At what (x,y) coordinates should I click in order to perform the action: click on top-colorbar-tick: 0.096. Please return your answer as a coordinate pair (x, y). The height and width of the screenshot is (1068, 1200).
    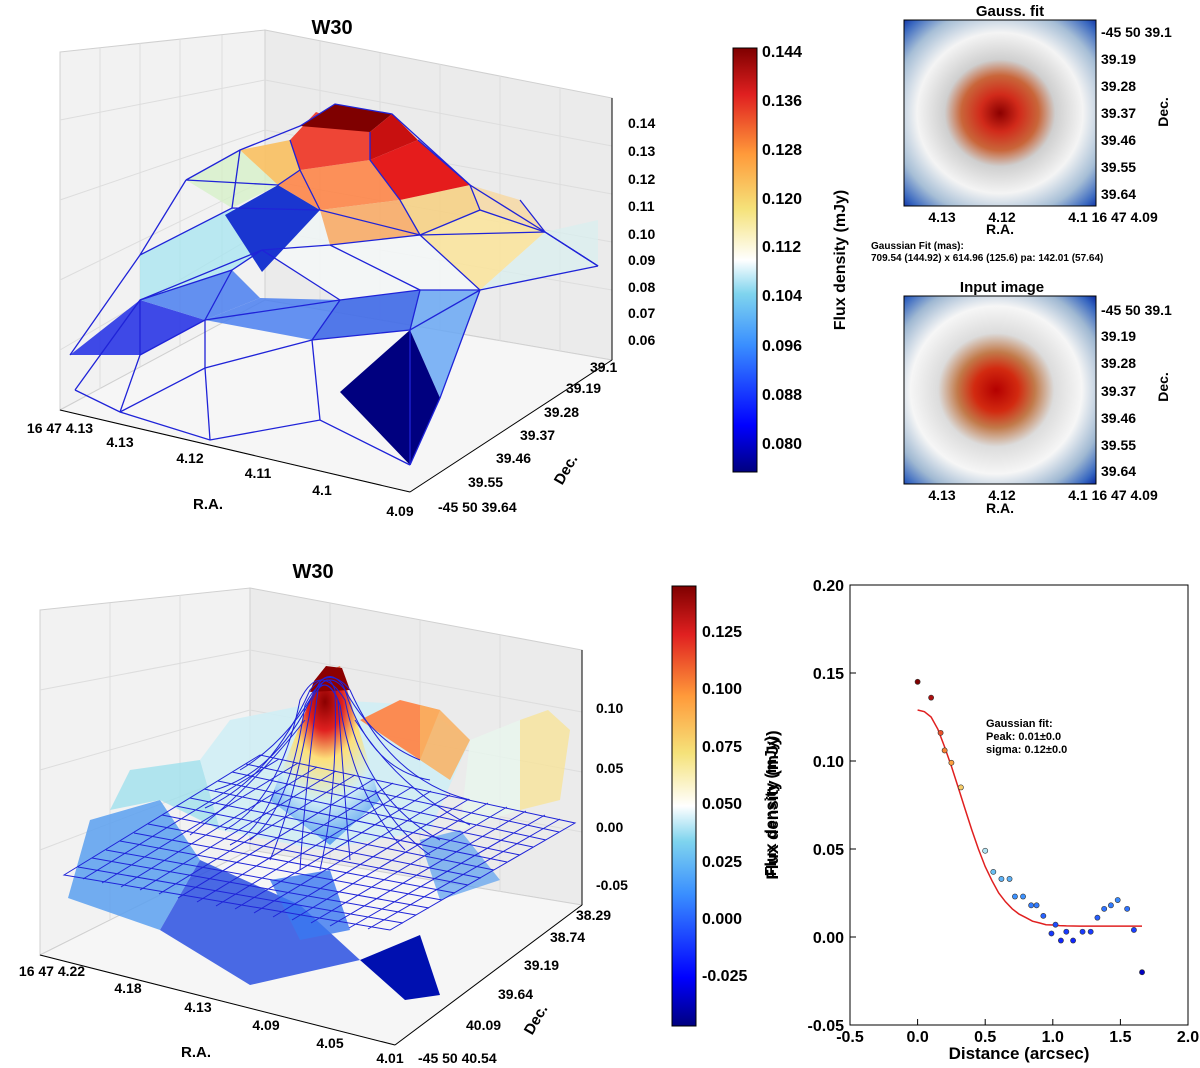
    Looking at the image, I should click on (782, 346).